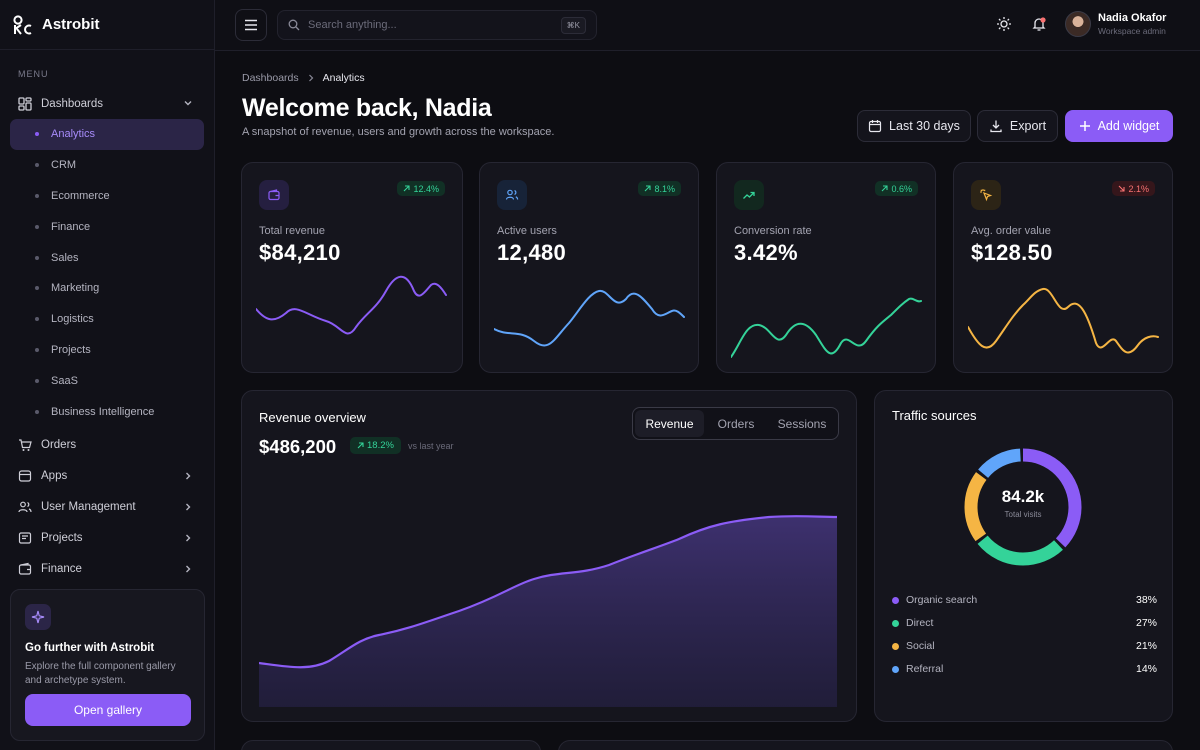 The width and height of the screenshot is (1200, 750). What do you see at coordinates (901, 188) in the screenshot?
I see `kpi-change: 0.6%` at bounding box center [901, 188].